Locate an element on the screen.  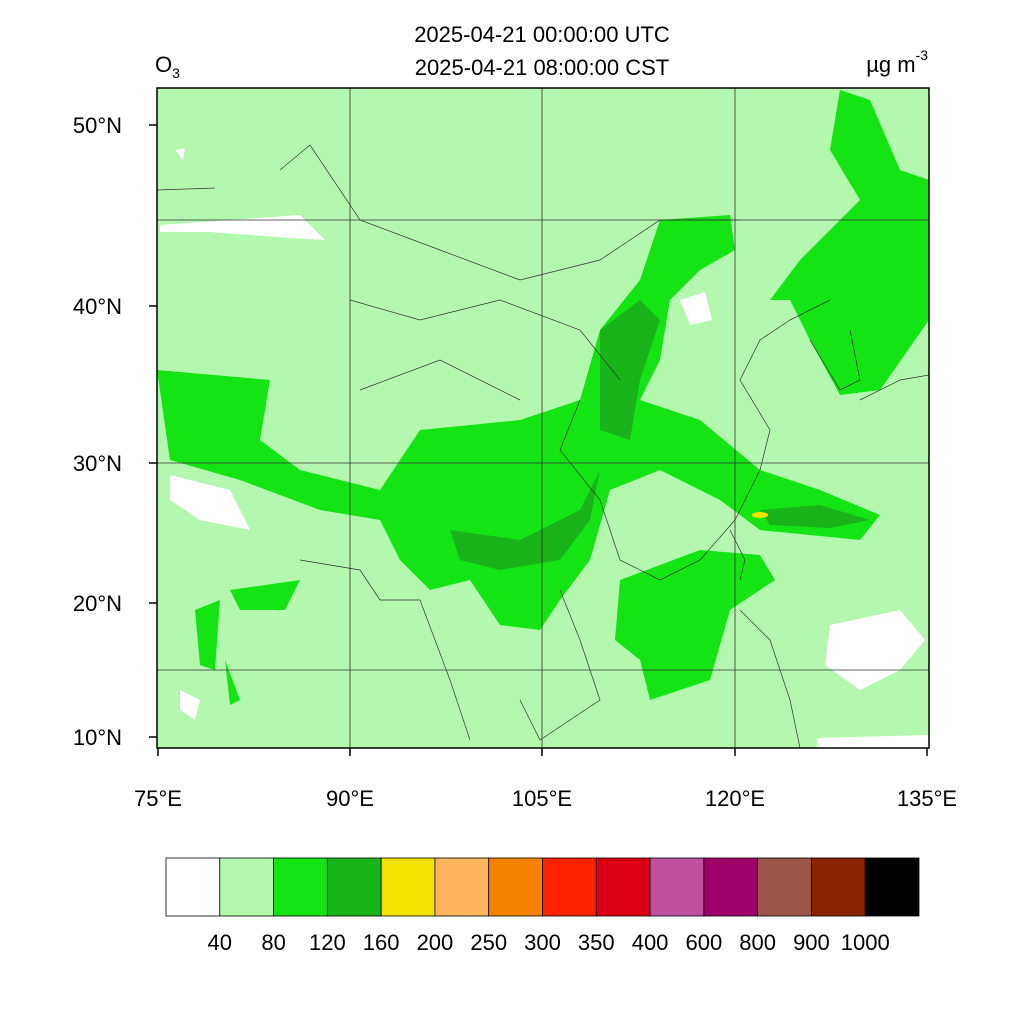
title-utc: 2025-04-21 00:00:00 UTC is located at coordinates (542, 34).